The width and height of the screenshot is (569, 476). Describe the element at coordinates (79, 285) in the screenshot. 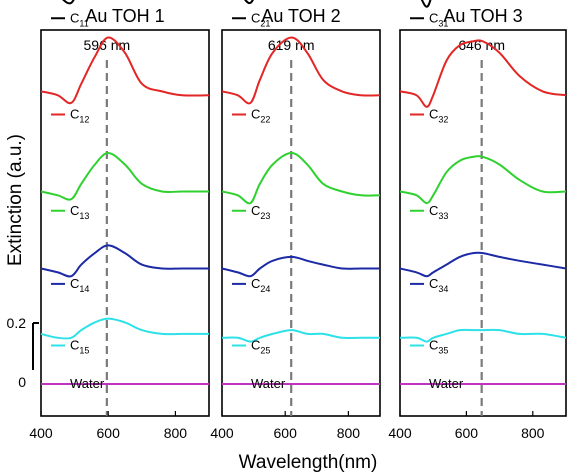

I see `legend-label: C14` at that location.